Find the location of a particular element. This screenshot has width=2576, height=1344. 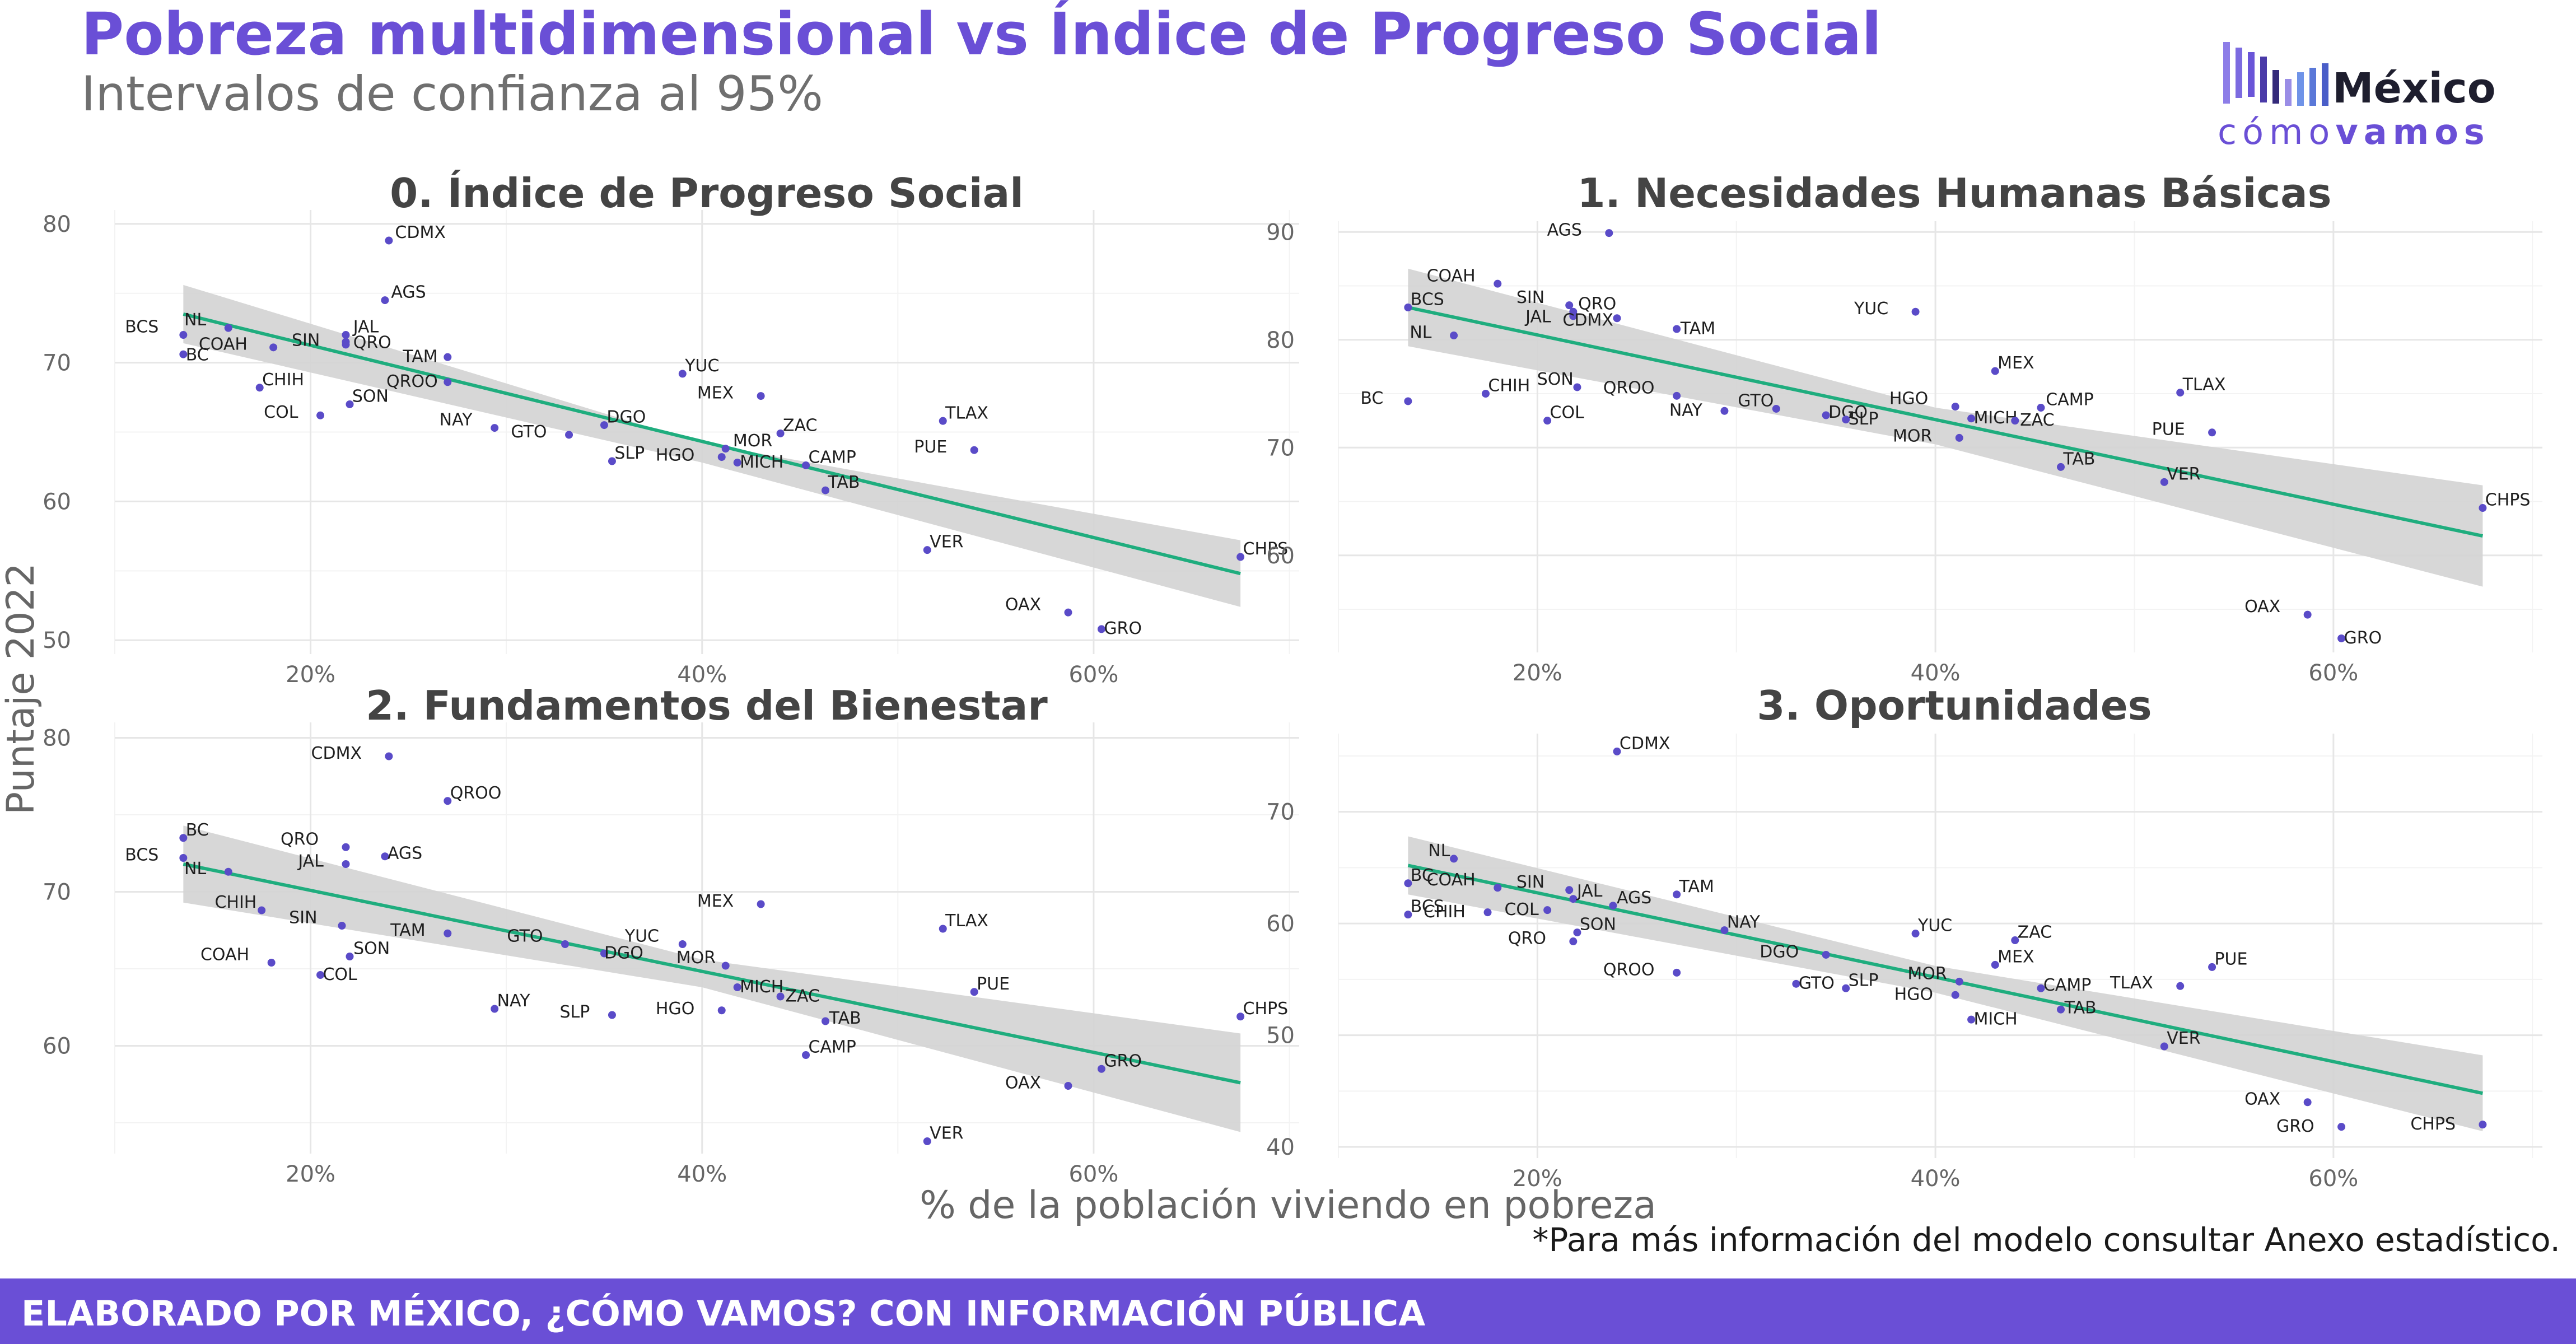

y-tick-label: 50 is located at coordinates (1281, 1036).